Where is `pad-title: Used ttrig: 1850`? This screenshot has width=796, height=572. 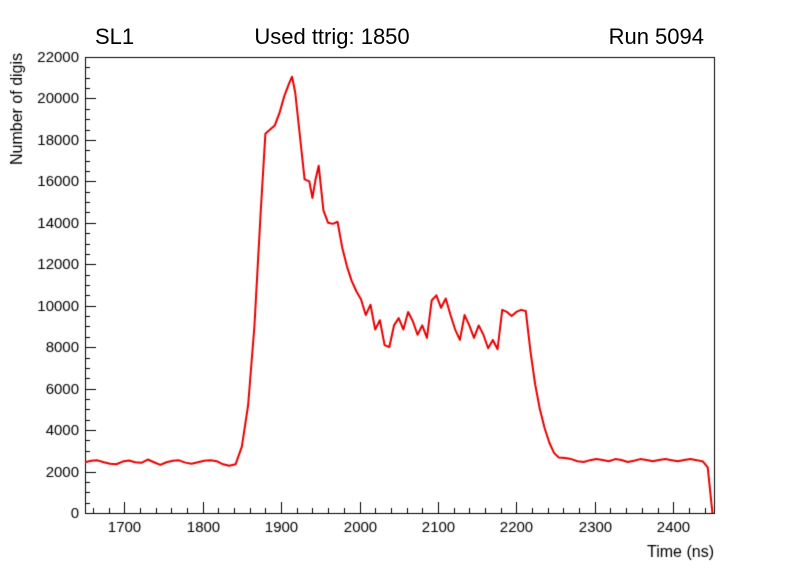
pad-title: Used ttrig: 1850 is located at coordinates (332, 36).